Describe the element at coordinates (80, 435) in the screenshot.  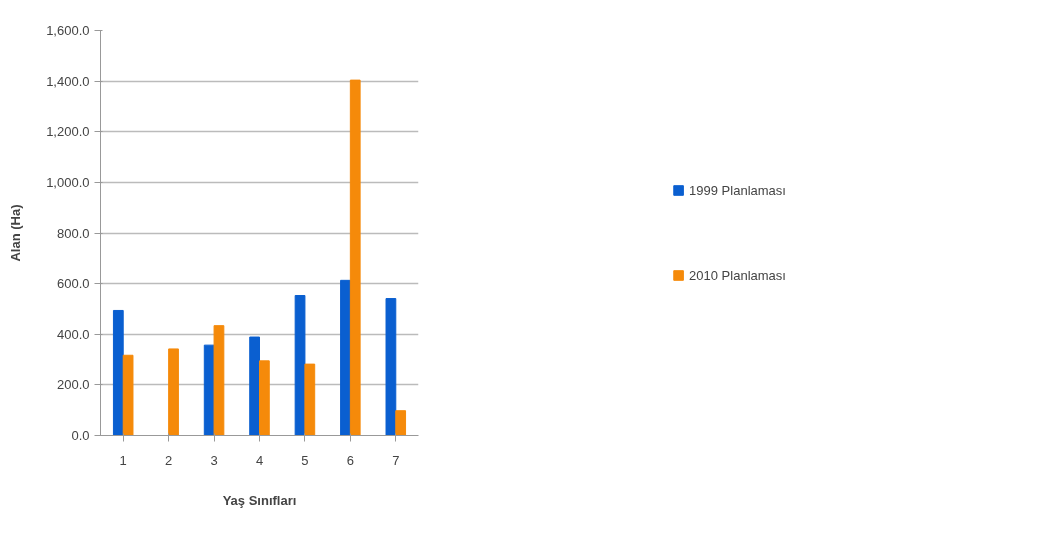
I see `y-tick-label: 0.0` at that location.